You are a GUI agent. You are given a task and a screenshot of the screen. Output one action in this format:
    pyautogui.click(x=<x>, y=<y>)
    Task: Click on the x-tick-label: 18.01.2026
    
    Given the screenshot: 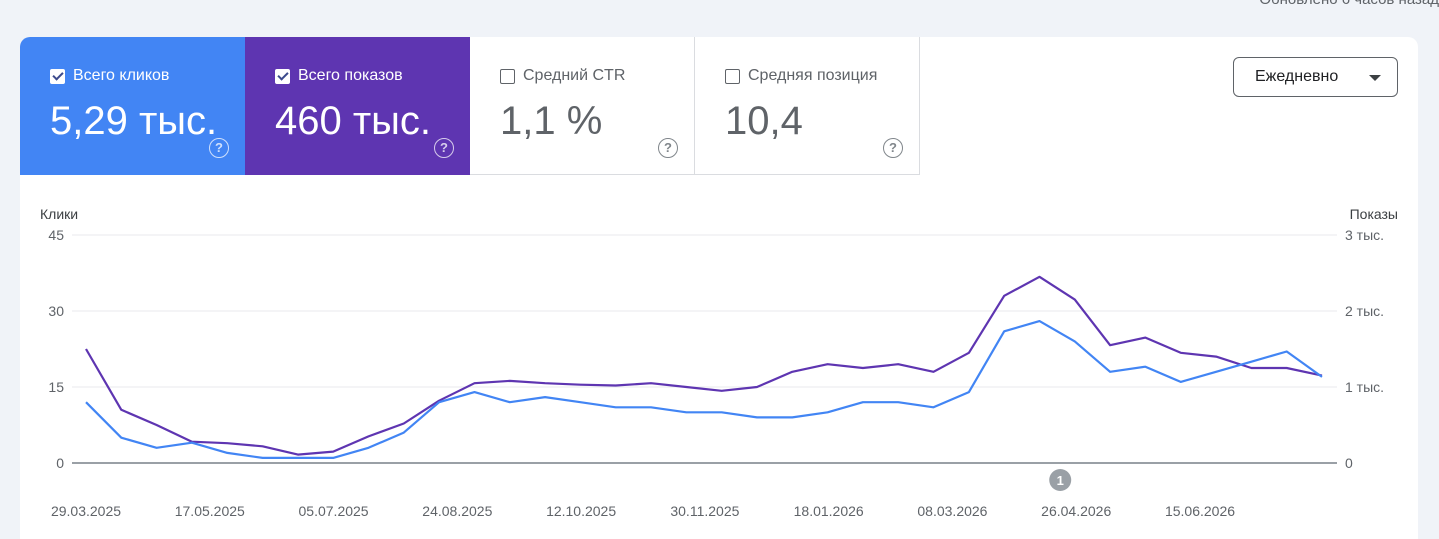 What is the action you would take?
    pyautogui.click(x=829, y=511)
    